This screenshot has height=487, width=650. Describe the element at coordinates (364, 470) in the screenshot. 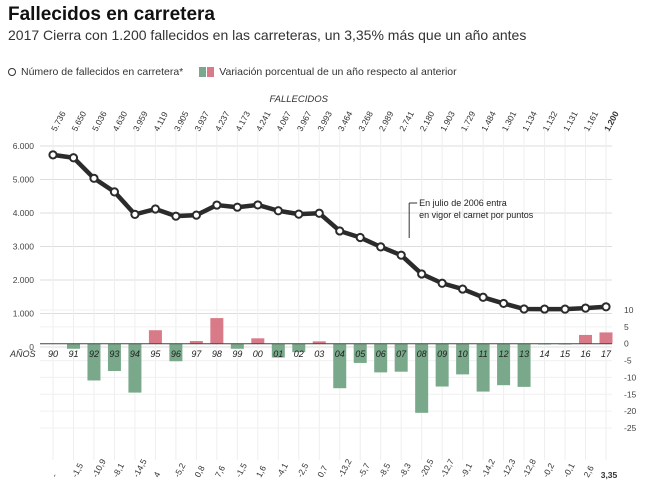

I see `bar-value-label: -5,7` at that location.